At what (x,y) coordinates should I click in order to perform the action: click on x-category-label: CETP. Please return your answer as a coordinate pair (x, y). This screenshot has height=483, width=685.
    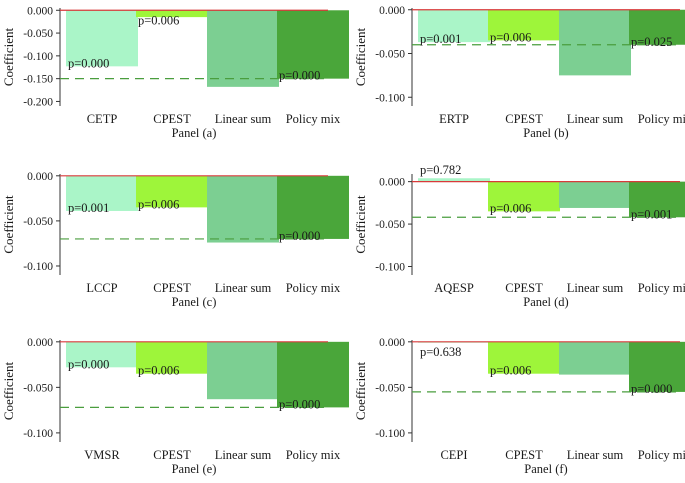
    Looking at the image, I should click on (102, 119).